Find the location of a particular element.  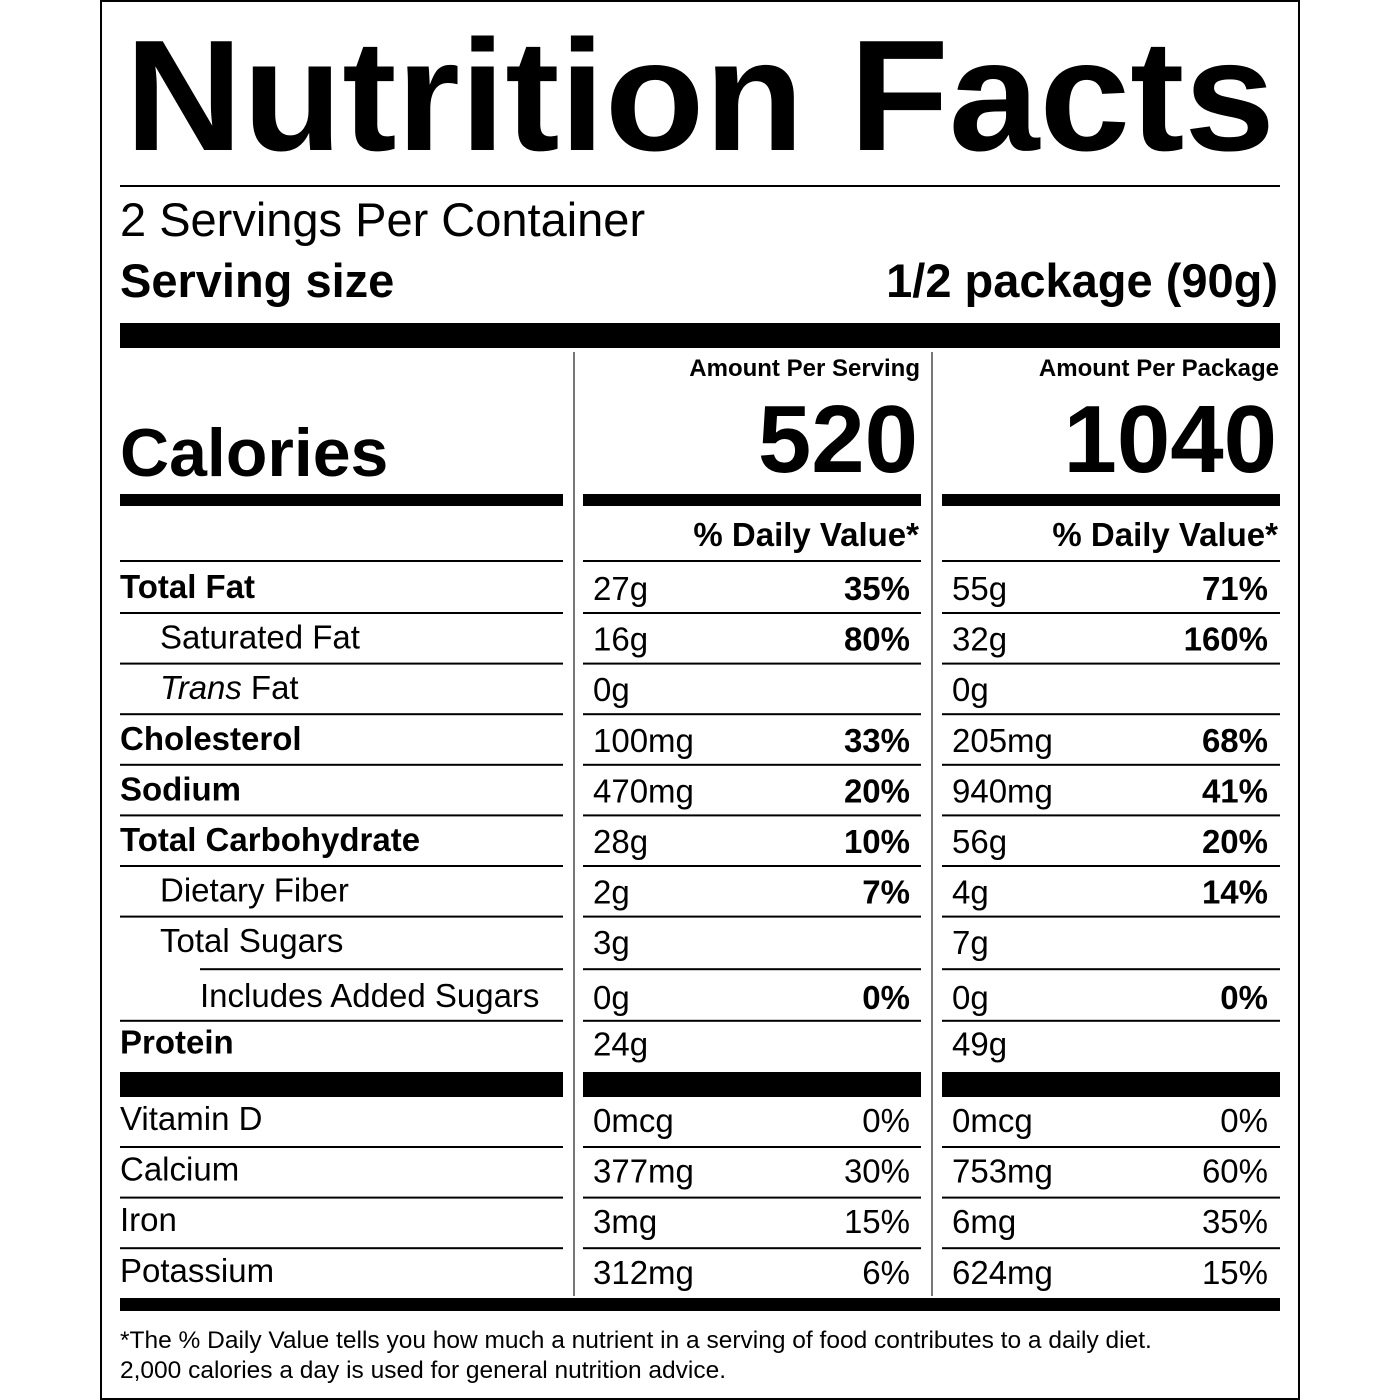

nutrient-name-text: Saturated Fat is located at coordinates (260, 637).